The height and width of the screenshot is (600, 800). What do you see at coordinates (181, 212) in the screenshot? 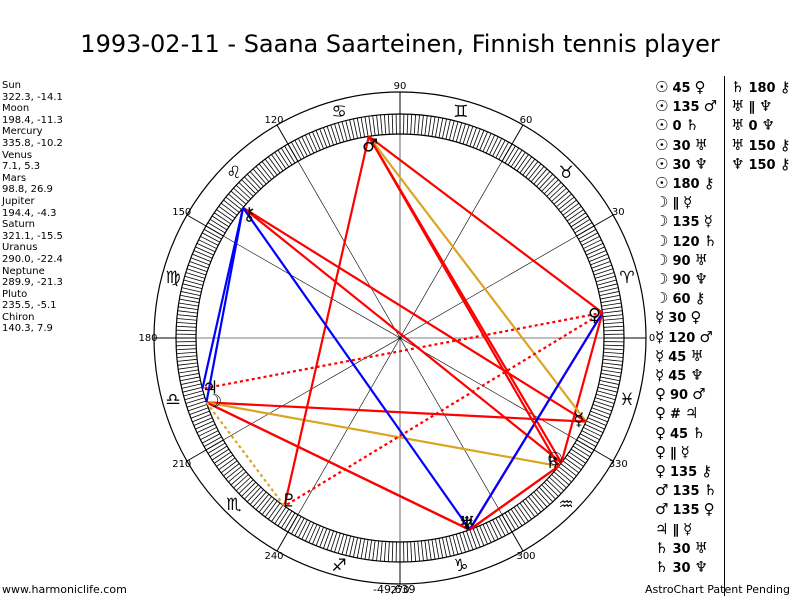
I see `degree-label: 150` at bounding box center [181, 212].